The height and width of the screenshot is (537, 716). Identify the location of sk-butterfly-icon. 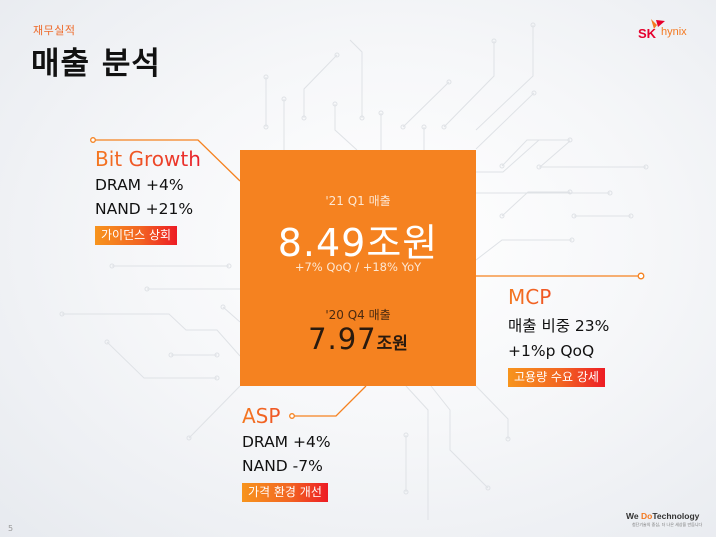
(658, 24).